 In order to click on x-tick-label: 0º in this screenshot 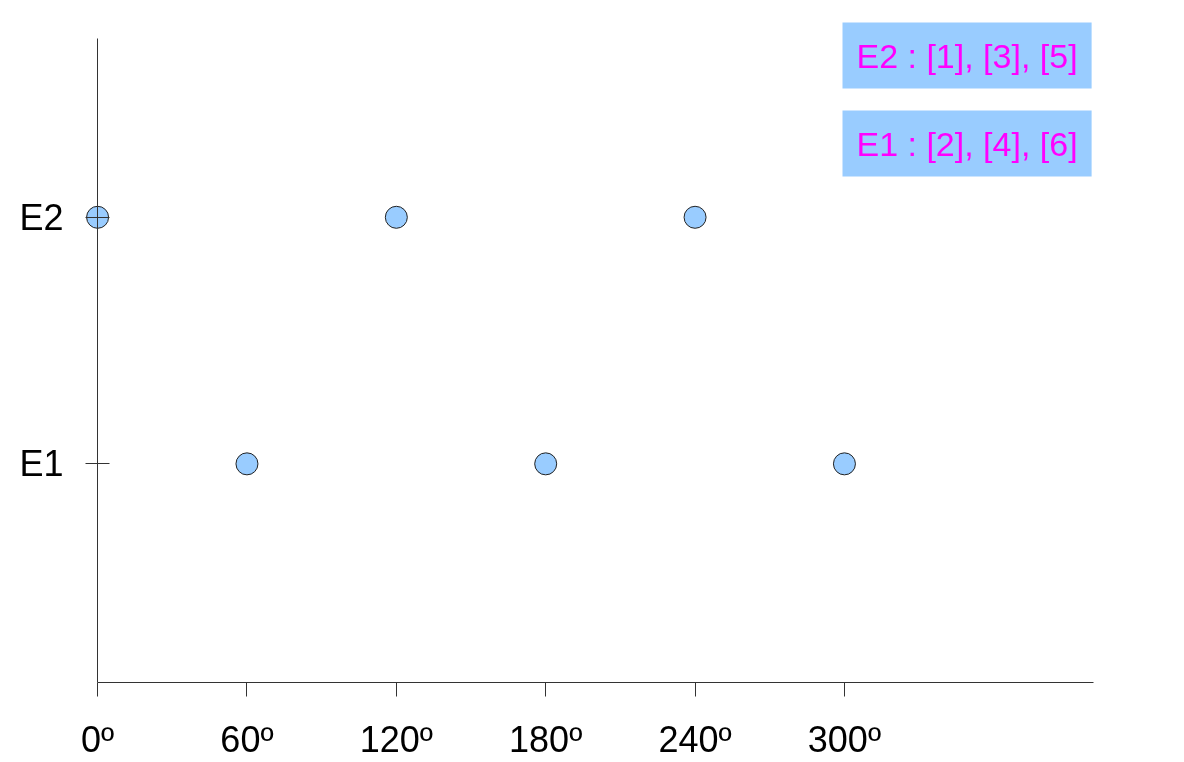, I will do `click(98, 739)`.